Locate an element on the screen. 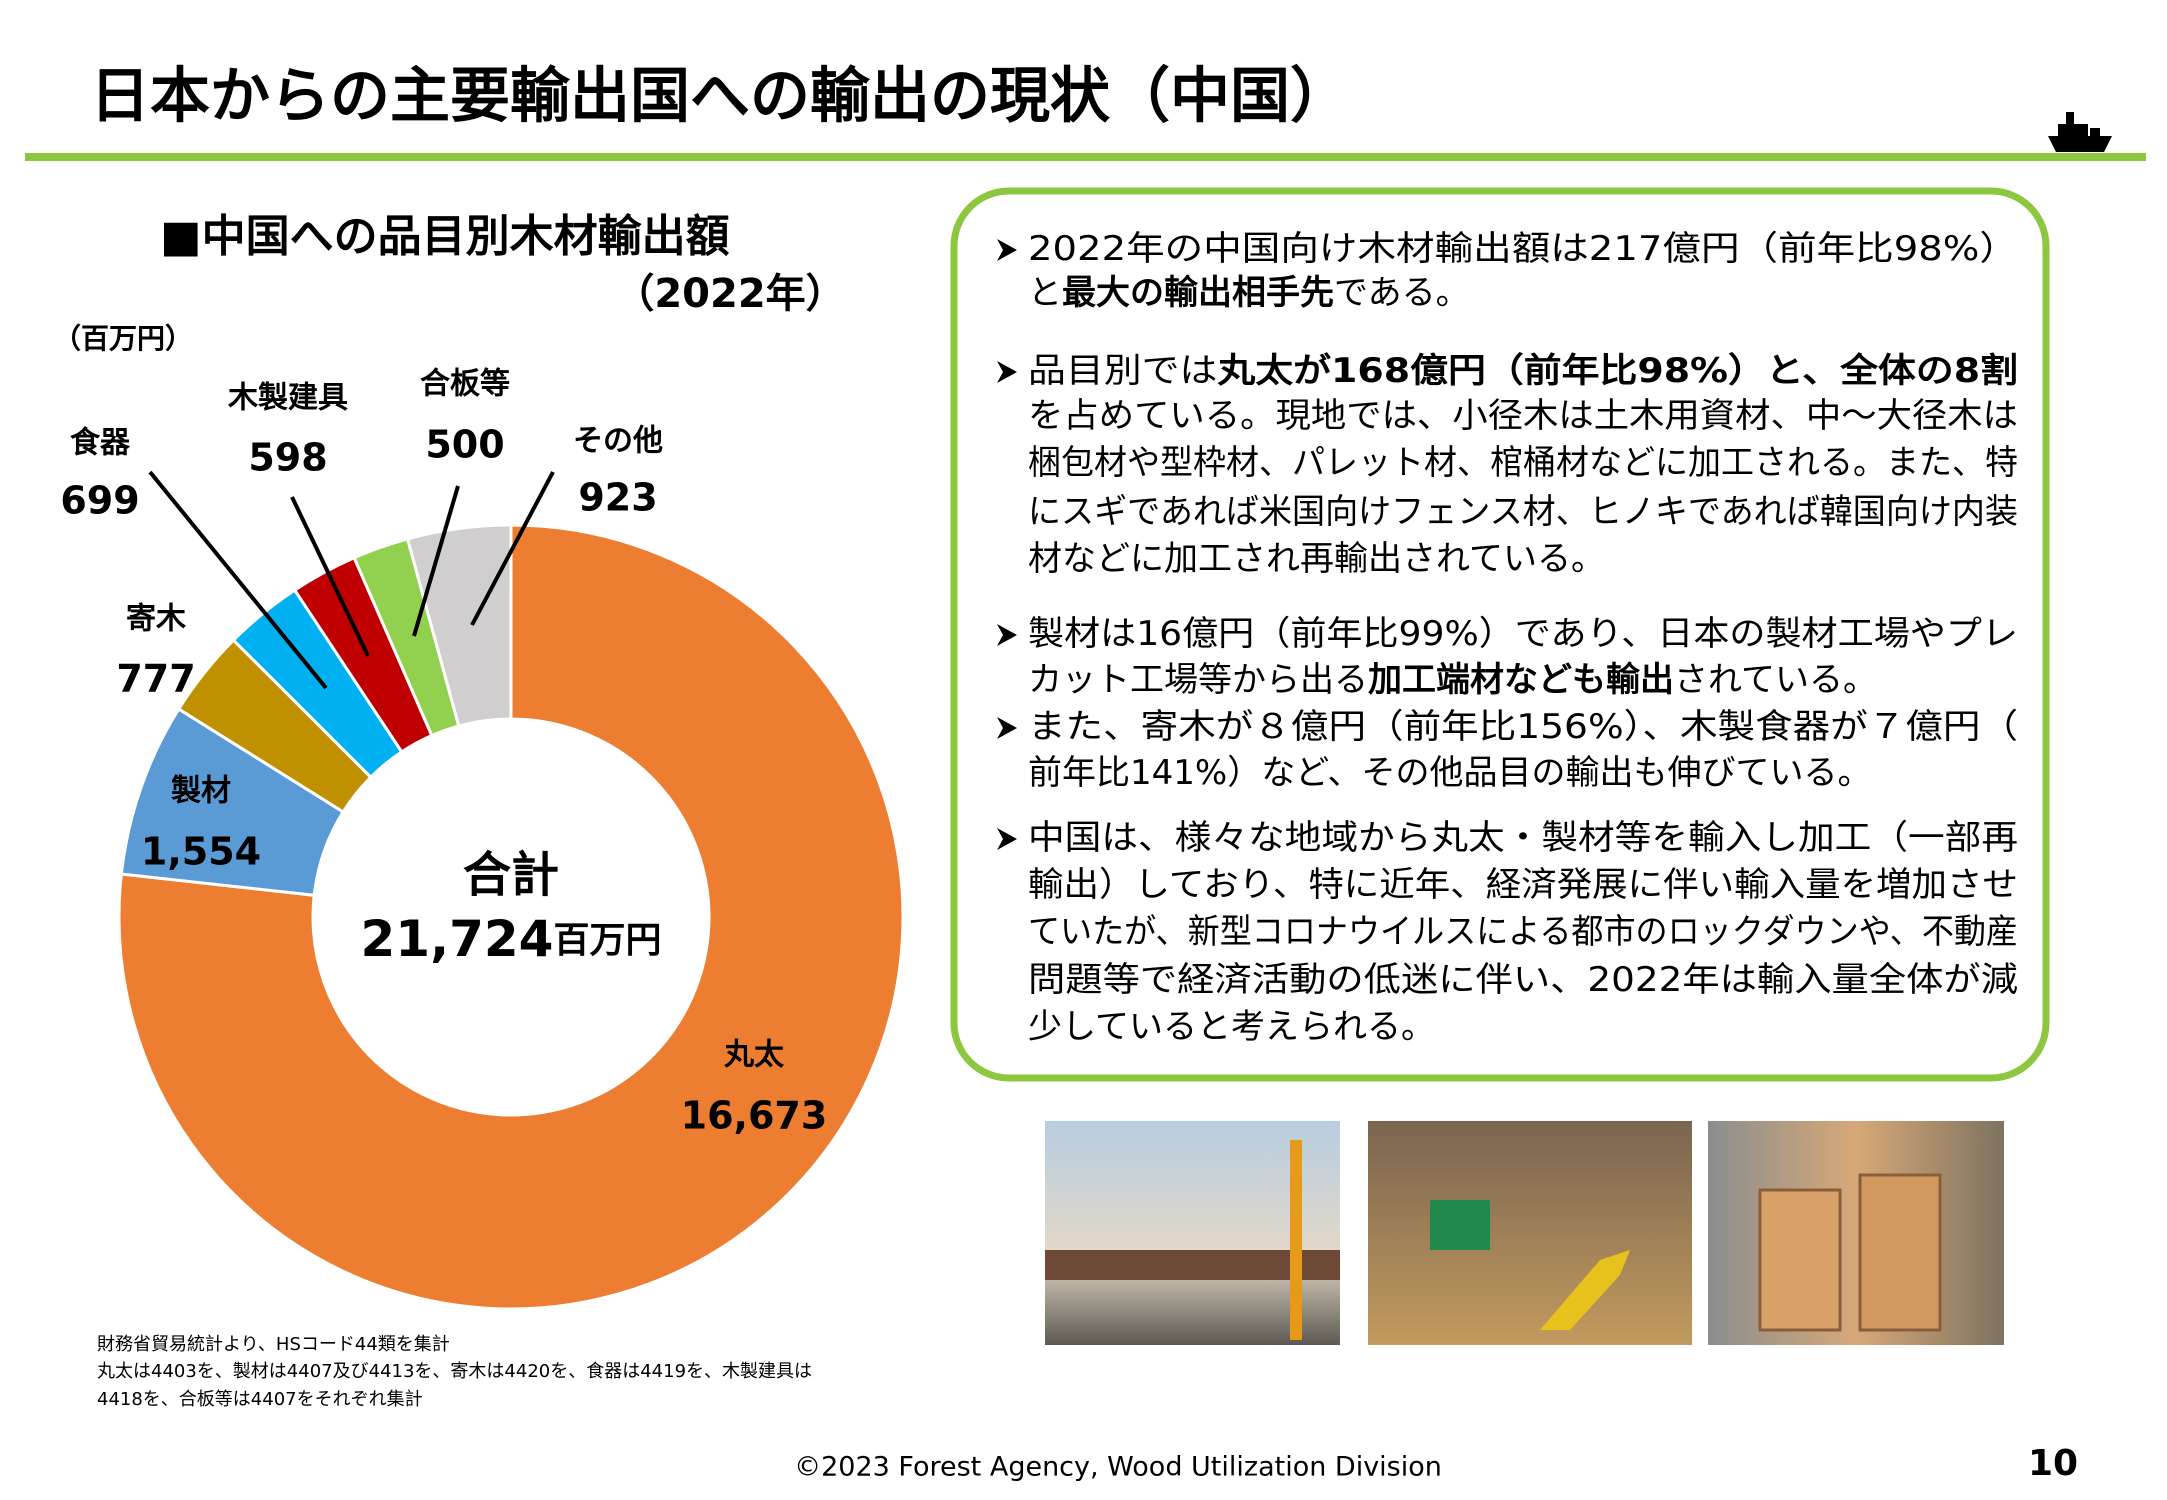 The height and width of the screenshot is (1500, 2167). category-label: その他 is located at coordinates (618, 441).